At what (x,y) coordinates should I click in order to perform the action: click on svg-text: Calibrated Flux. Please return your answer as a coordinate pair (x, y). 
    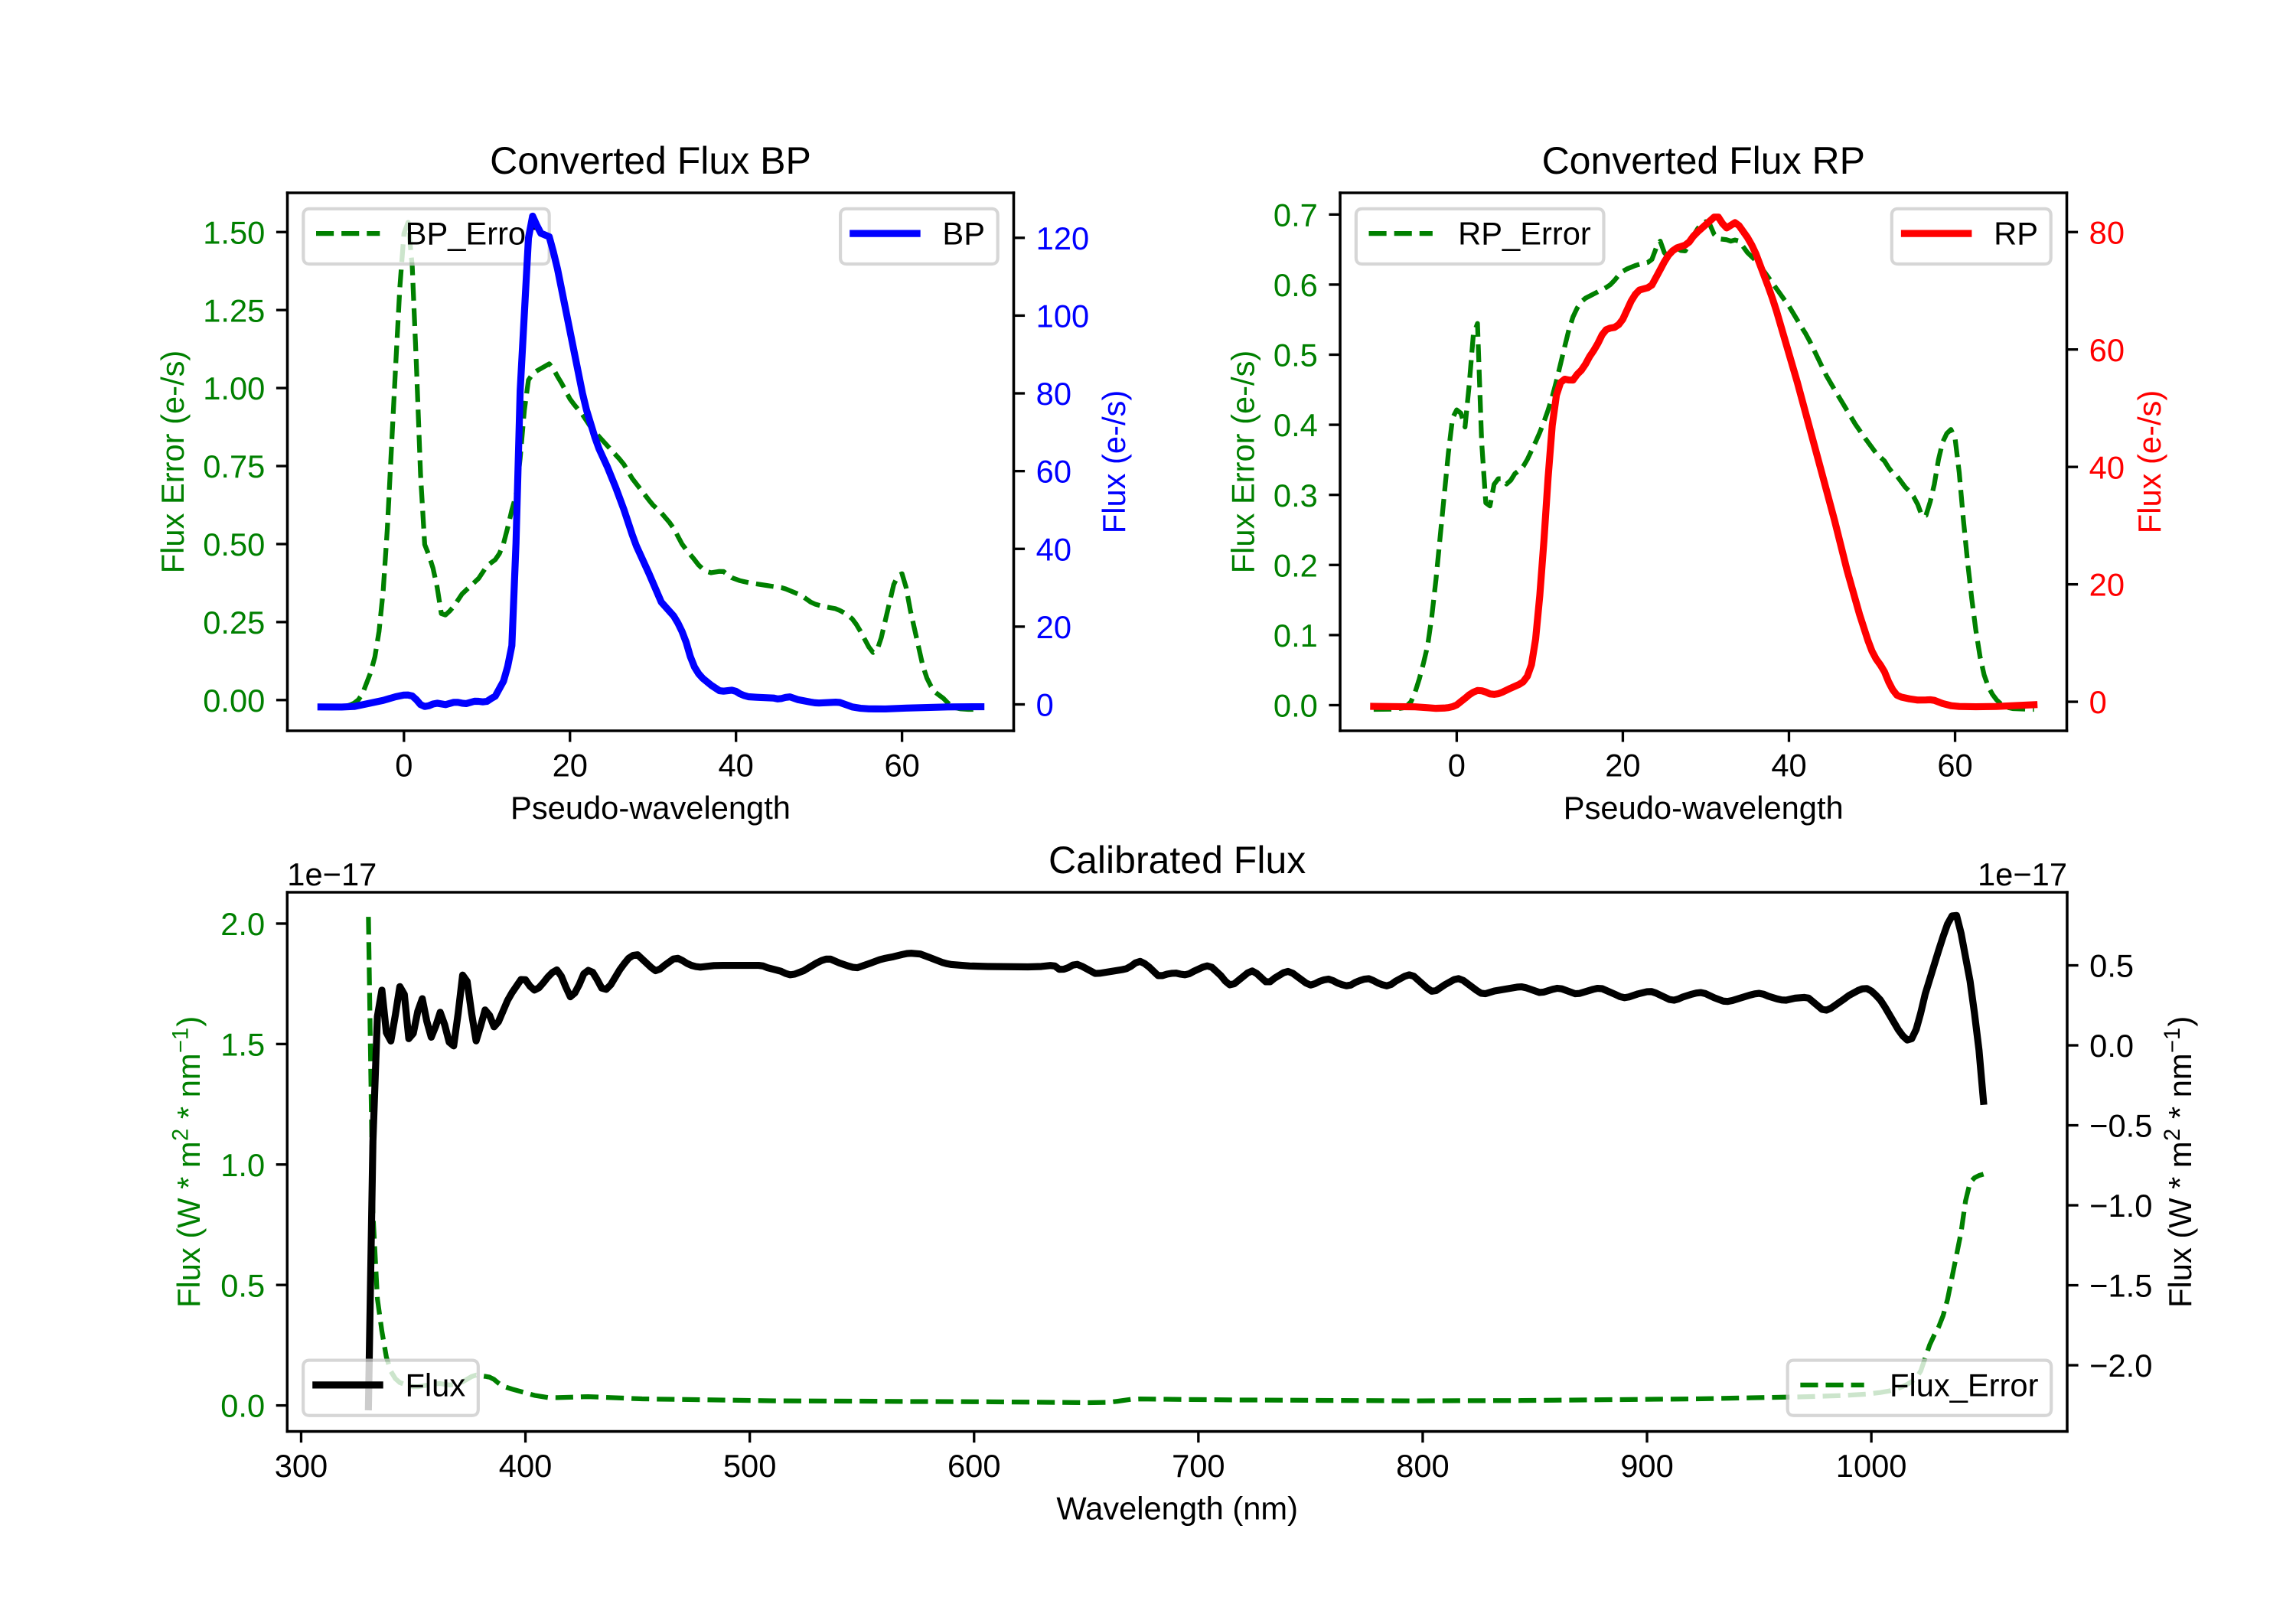
    Looking at the image, I should click on (1177, 861).